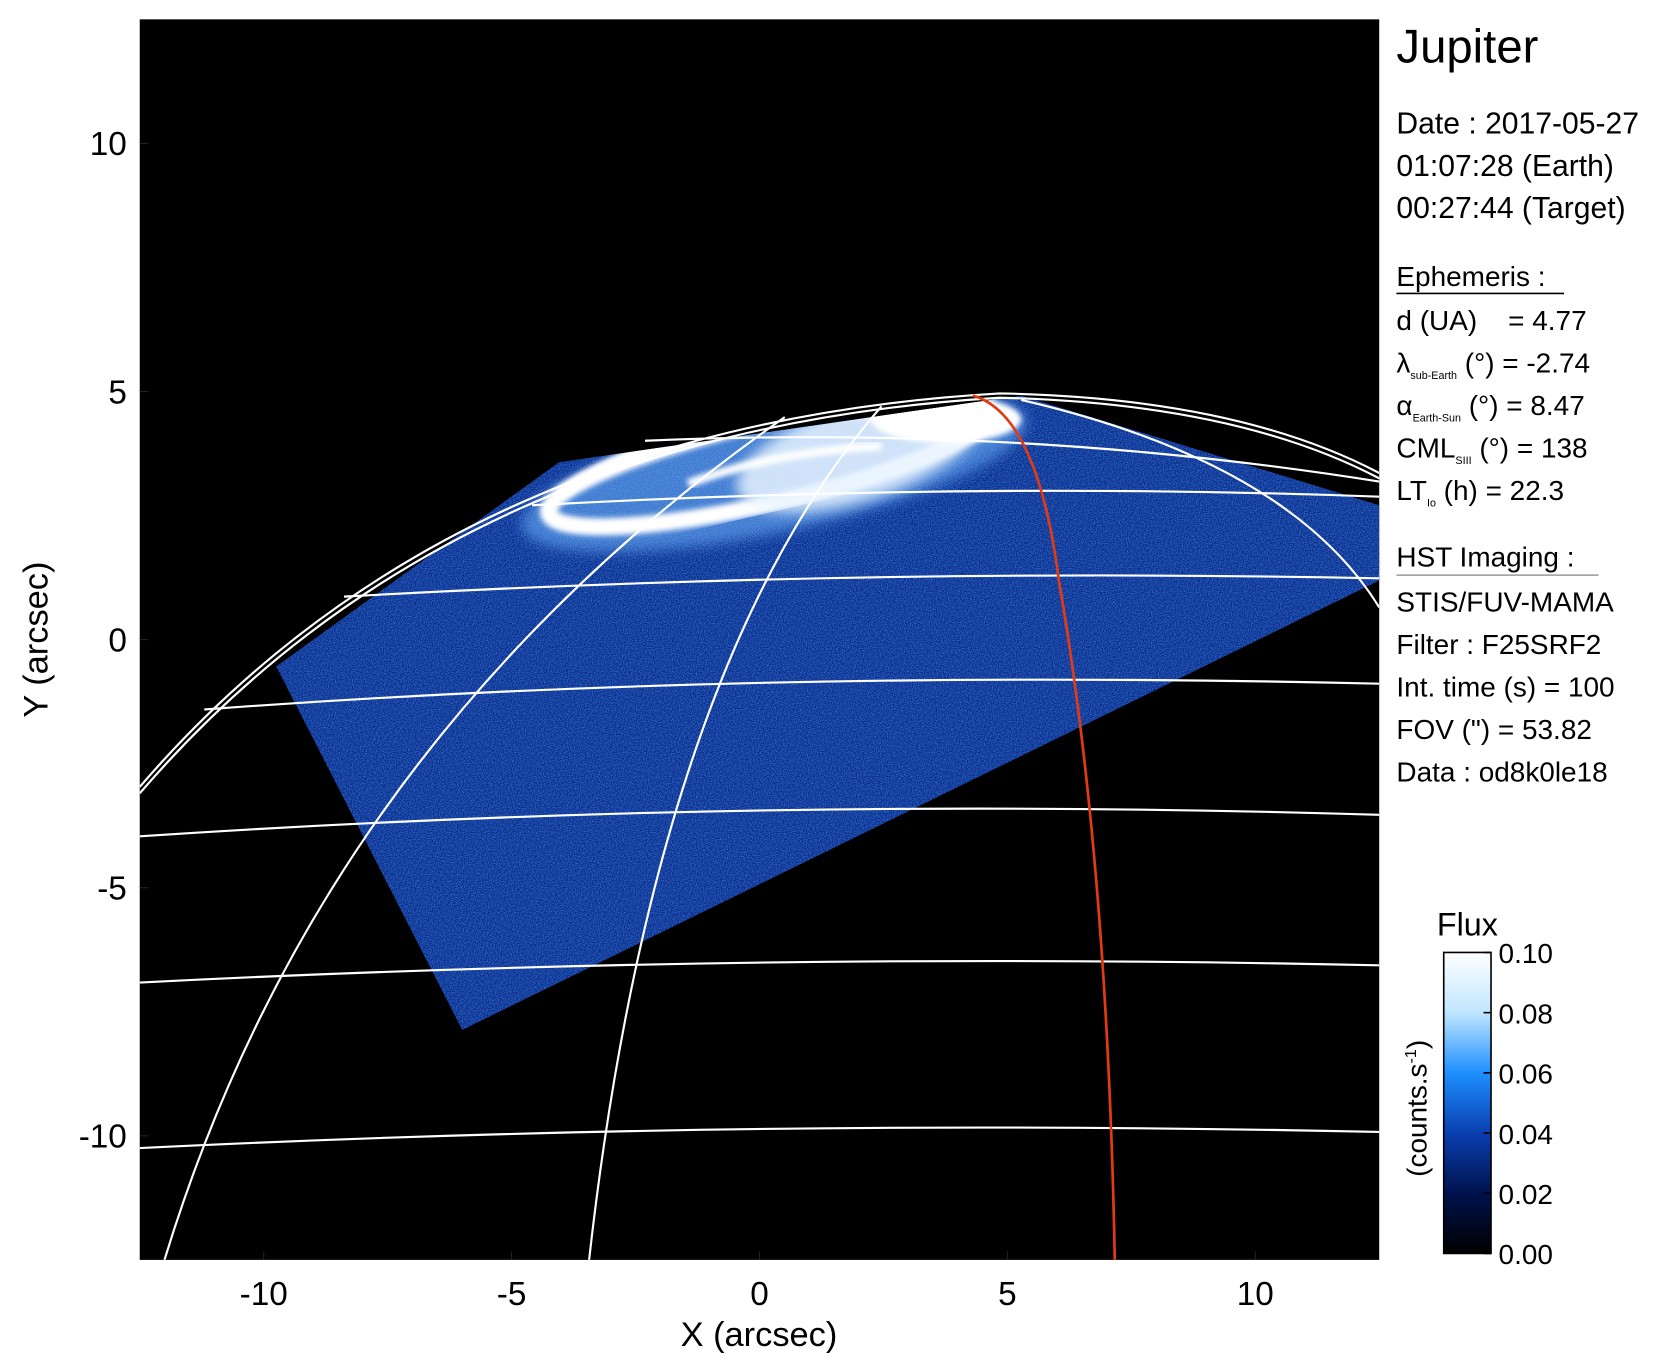 The width and height of the screenshot is (1677, 1367). What do you see at coordinates (1493, 729) in the screenshot?
I see `imaging-line: FOV (") = 53.82` at bounding box center [1493, 729].